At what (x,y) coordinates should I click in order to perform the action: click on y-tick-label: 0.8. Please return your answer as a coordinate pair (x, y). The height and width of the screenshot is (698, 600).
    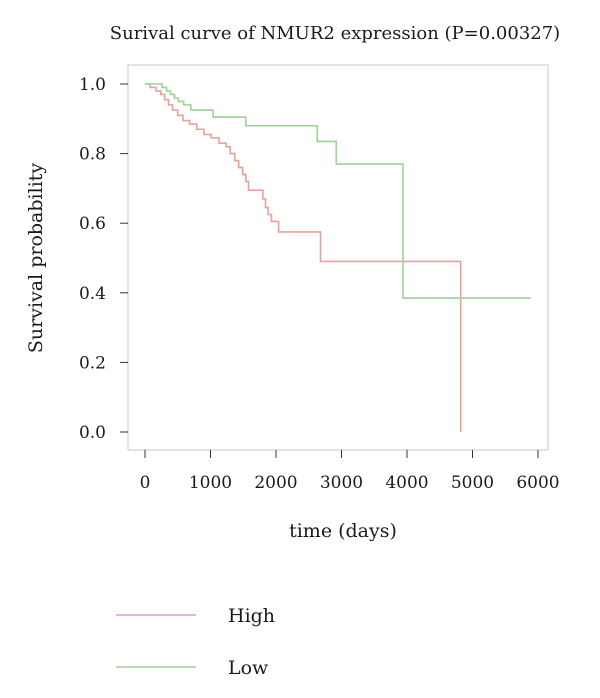
    Looking at the image, I should click on (92, 155).